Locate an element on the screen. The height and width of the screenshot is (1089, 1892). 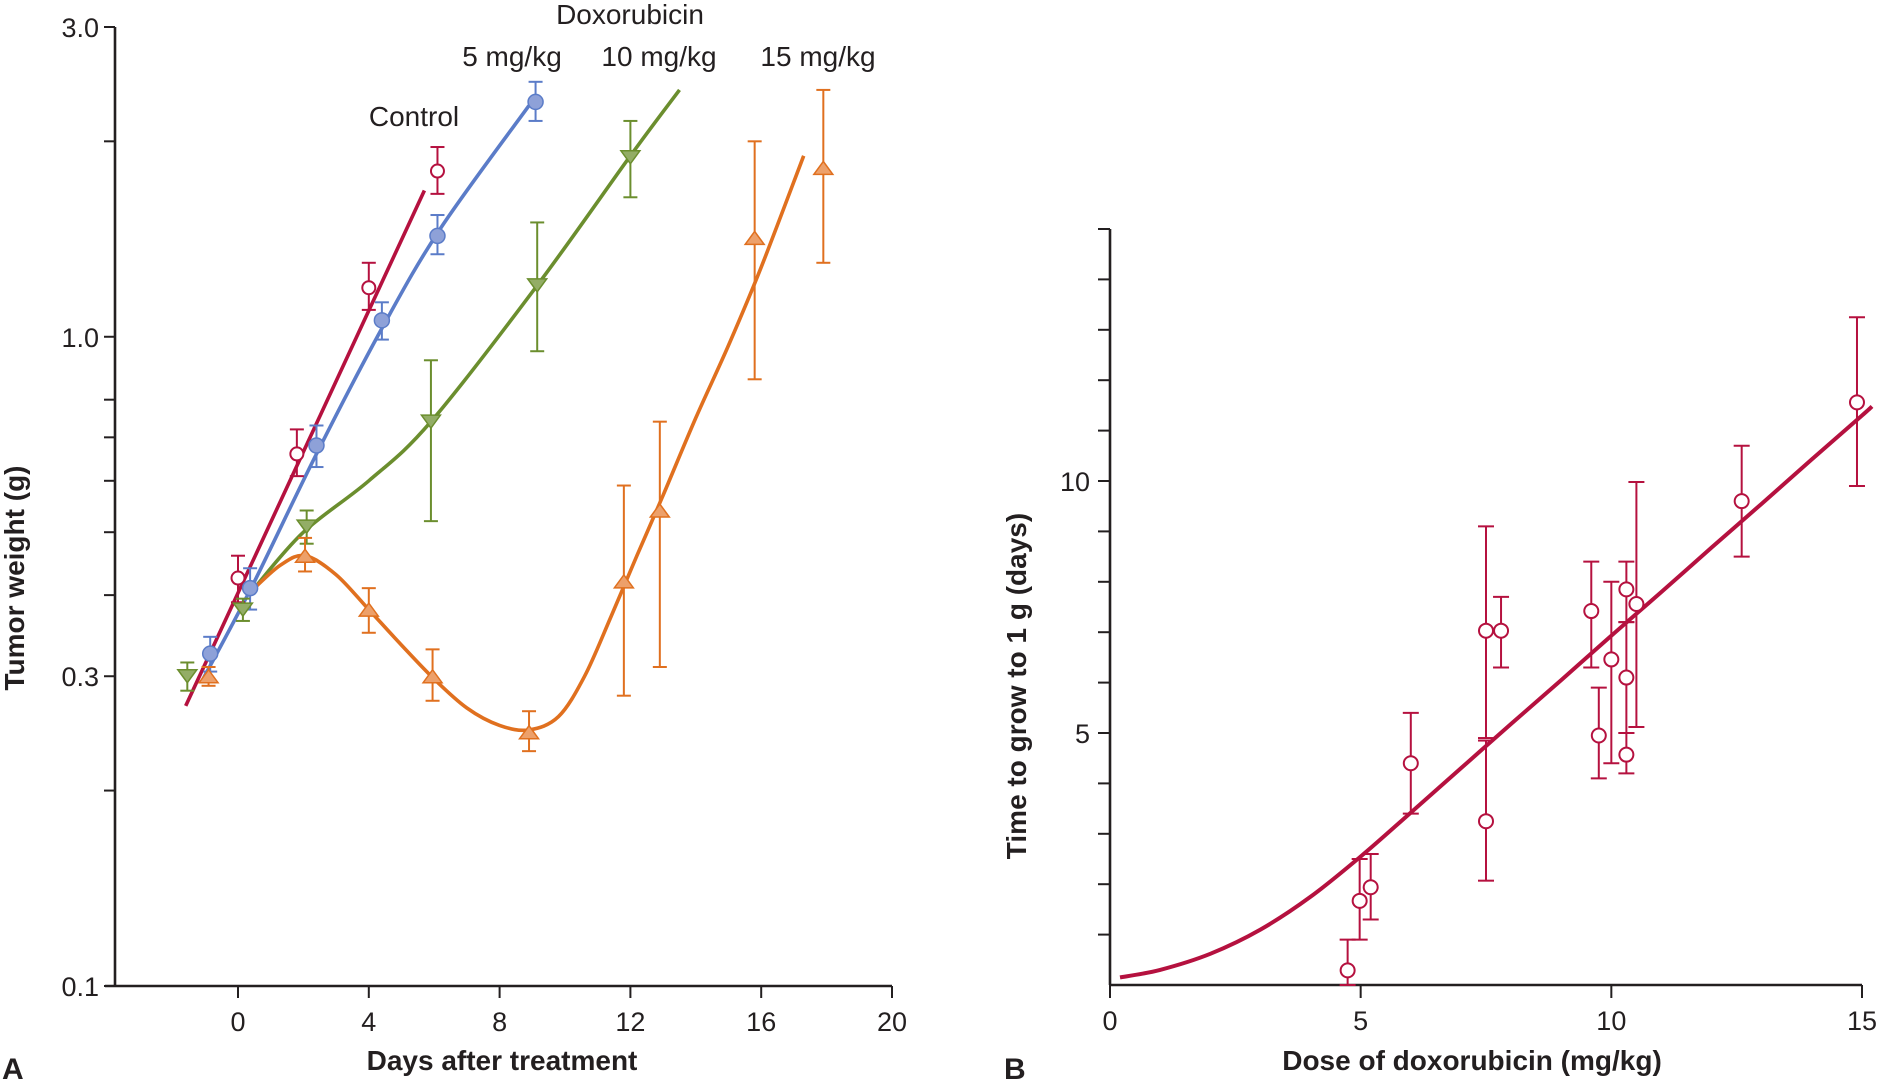
annotation-5-mg-kg: 5 mg/kg is located at coordinates (512, 56).